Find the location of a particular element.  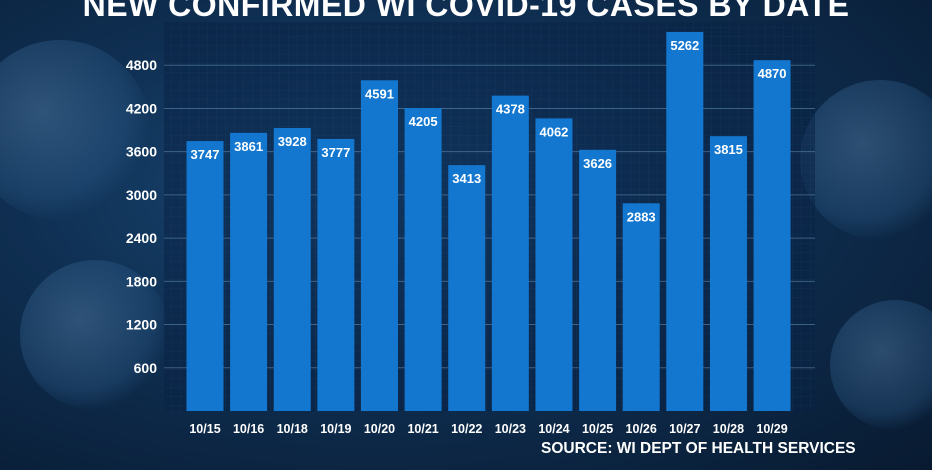

bar-value-label: 4062 is located at coordinates (553, 131).